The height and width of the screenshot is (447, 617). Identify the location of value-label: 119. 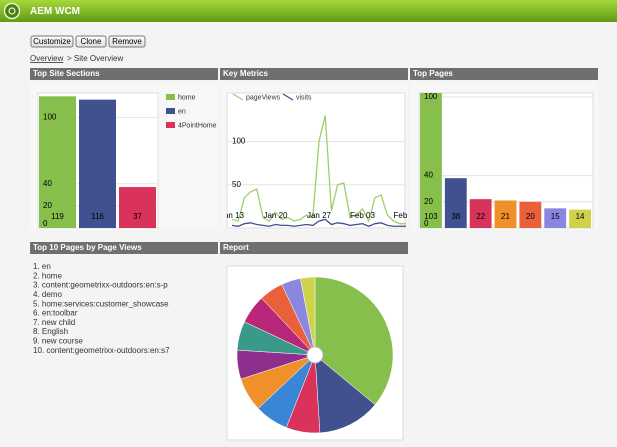
(57, 216).